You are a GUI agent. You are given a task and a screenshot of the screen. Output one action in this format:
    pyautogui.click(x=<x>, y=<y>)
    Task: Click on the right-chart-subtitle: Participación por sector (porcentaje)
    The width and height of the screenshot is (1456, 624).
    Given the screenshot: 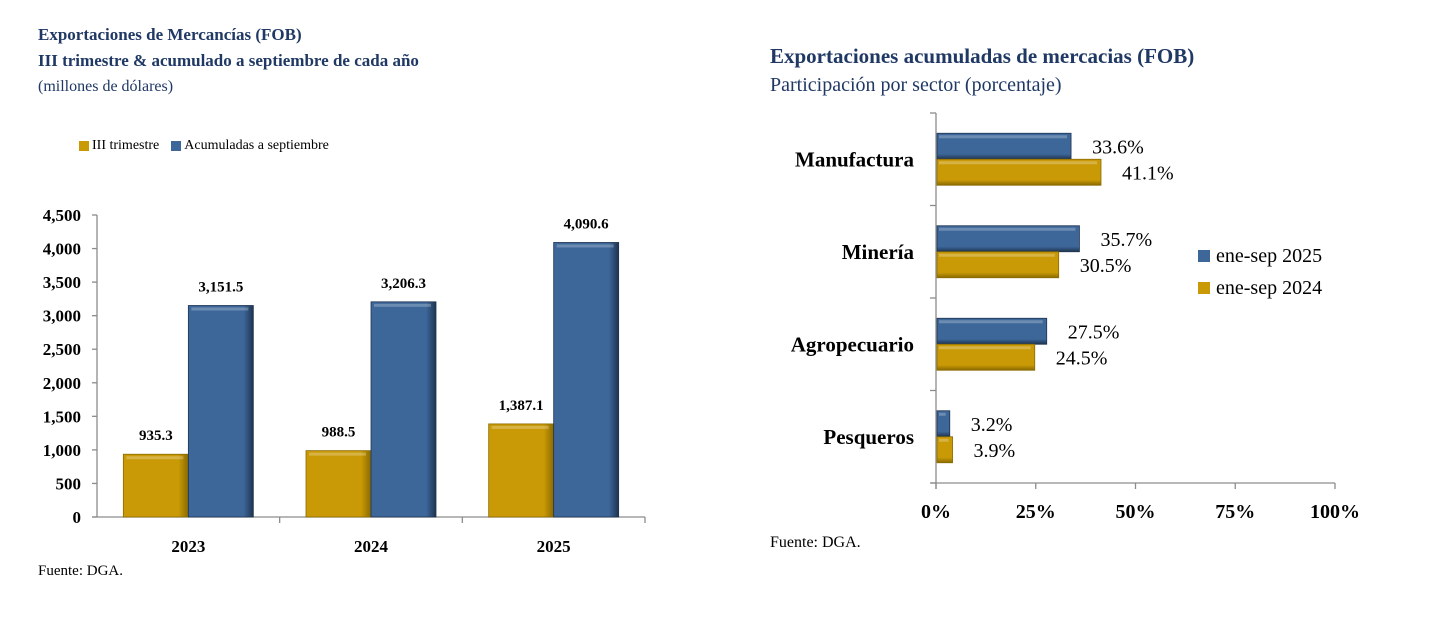 What is the action you would take?
    pyautogui.click(x=916, y=85)
    